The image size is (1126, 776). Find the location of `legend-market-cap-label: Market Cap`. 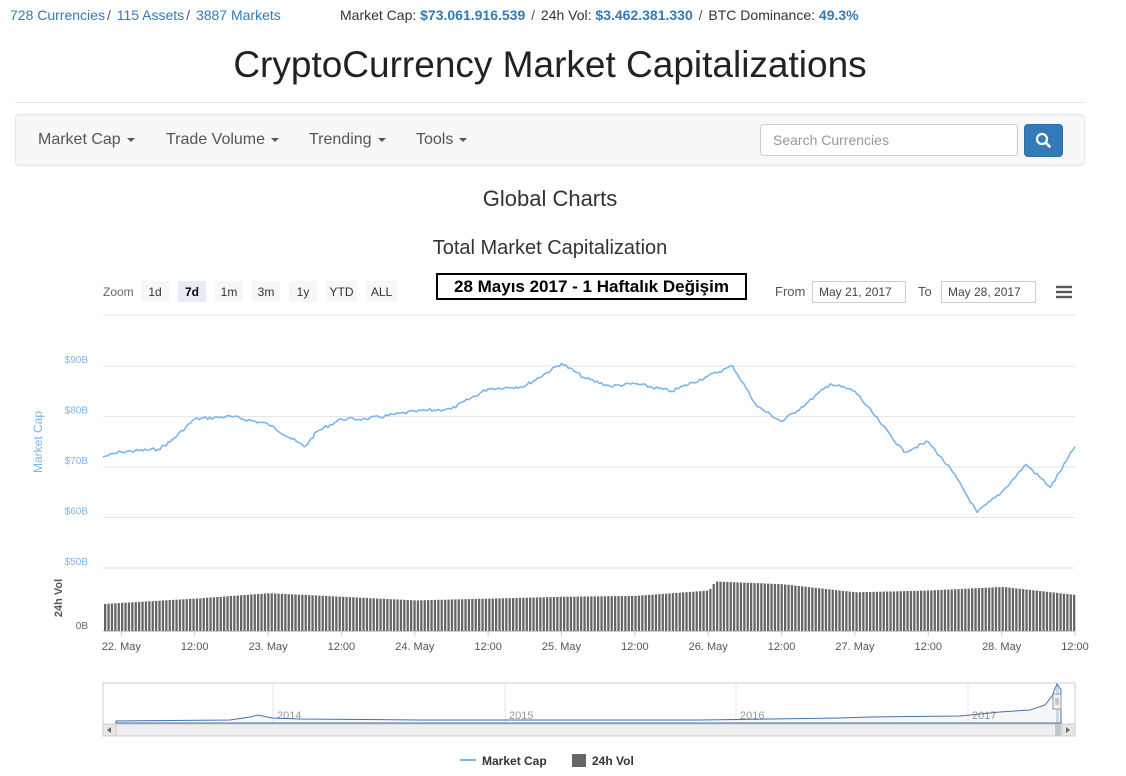

legend-market-cap-label: Market Cap is located at coordinates (514, 761).